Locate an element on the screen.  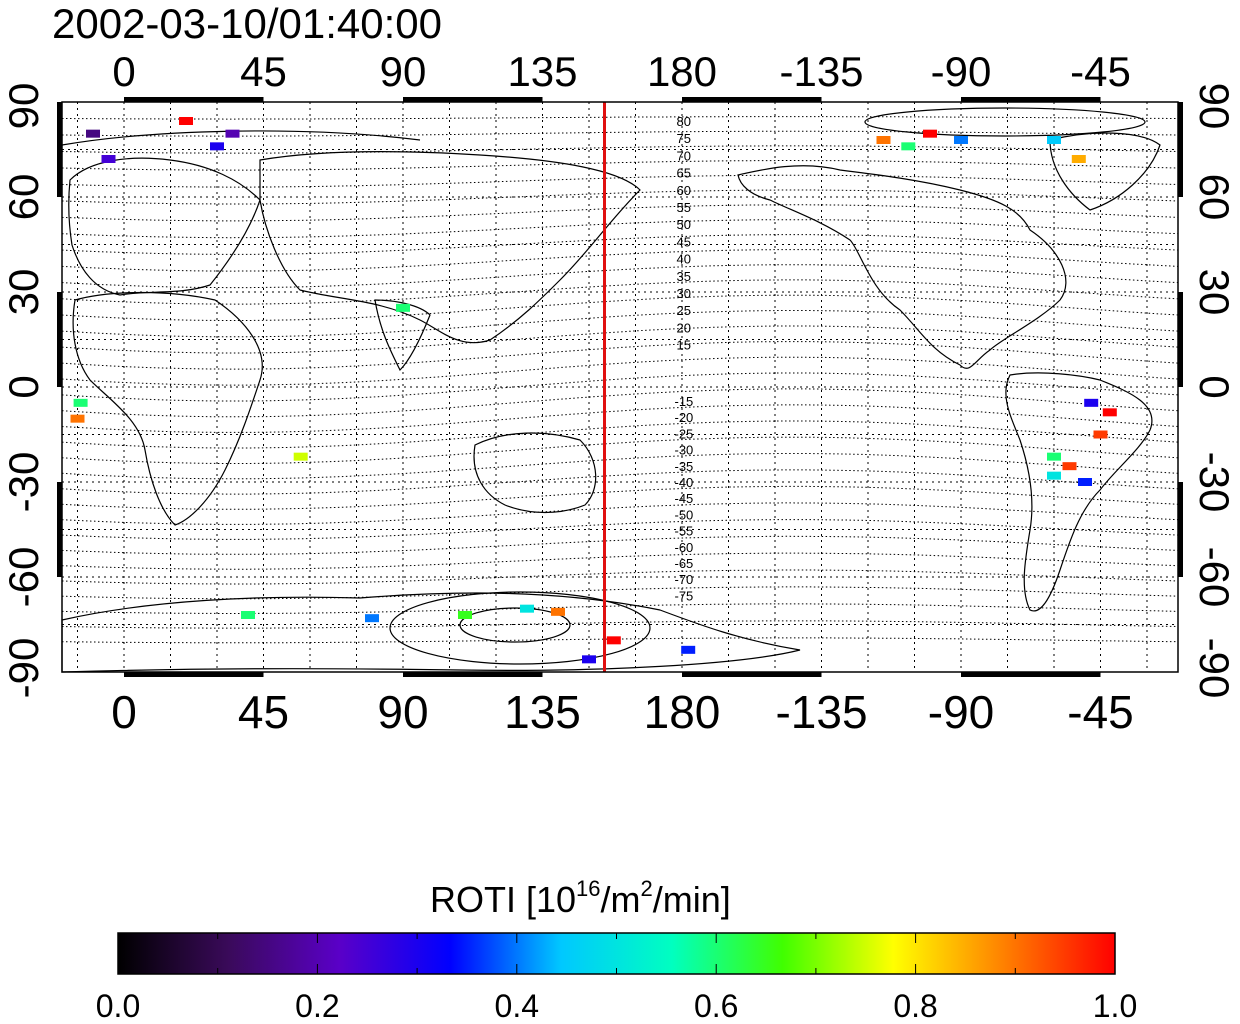
contour-label: 25 is located at coordinates (684, 310).